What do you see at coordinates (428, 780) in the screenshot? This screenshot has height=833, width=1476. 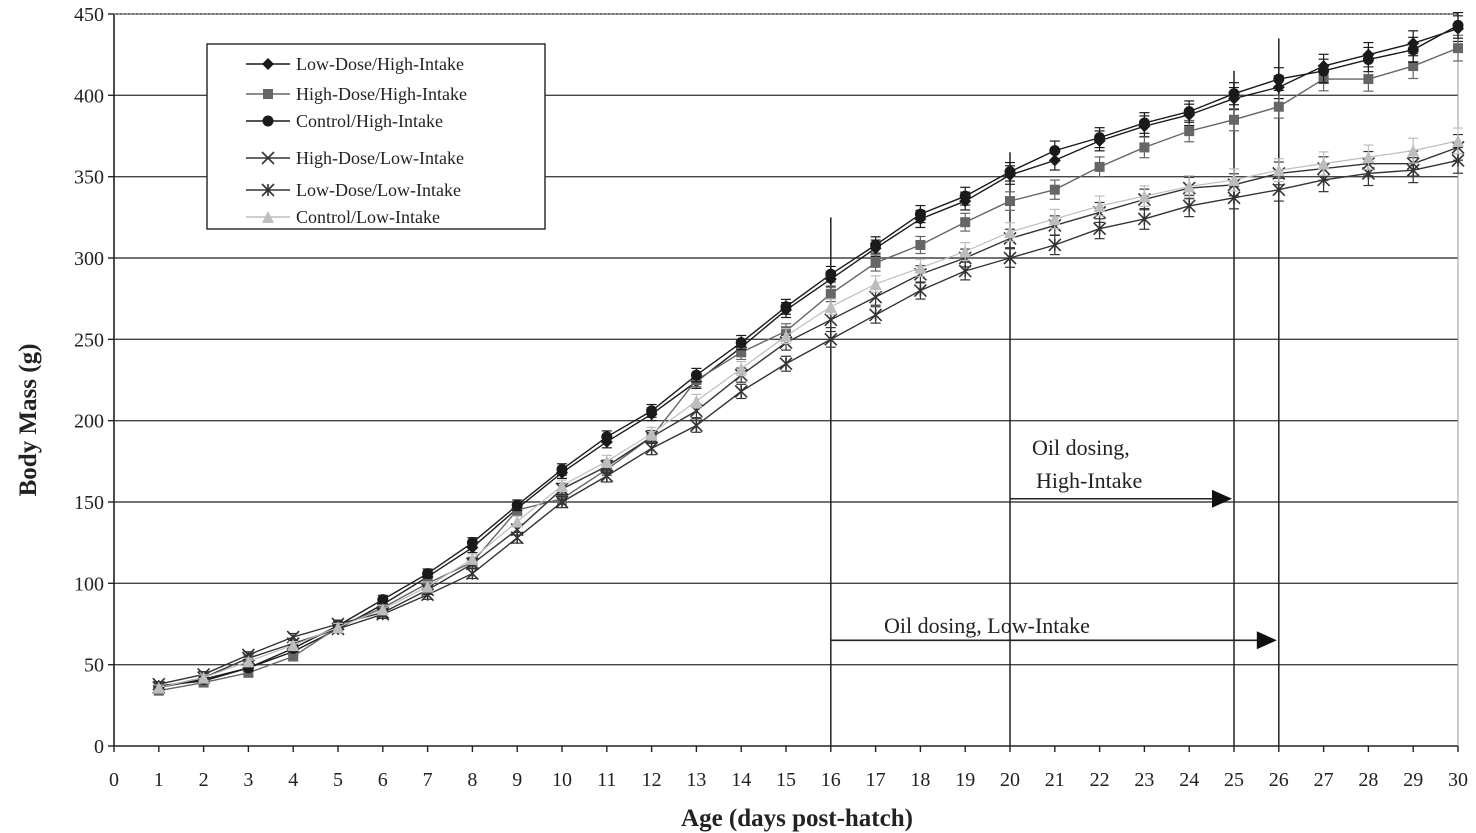 I see `x-tick-label-7: 7` at bounding box center [428, 780].